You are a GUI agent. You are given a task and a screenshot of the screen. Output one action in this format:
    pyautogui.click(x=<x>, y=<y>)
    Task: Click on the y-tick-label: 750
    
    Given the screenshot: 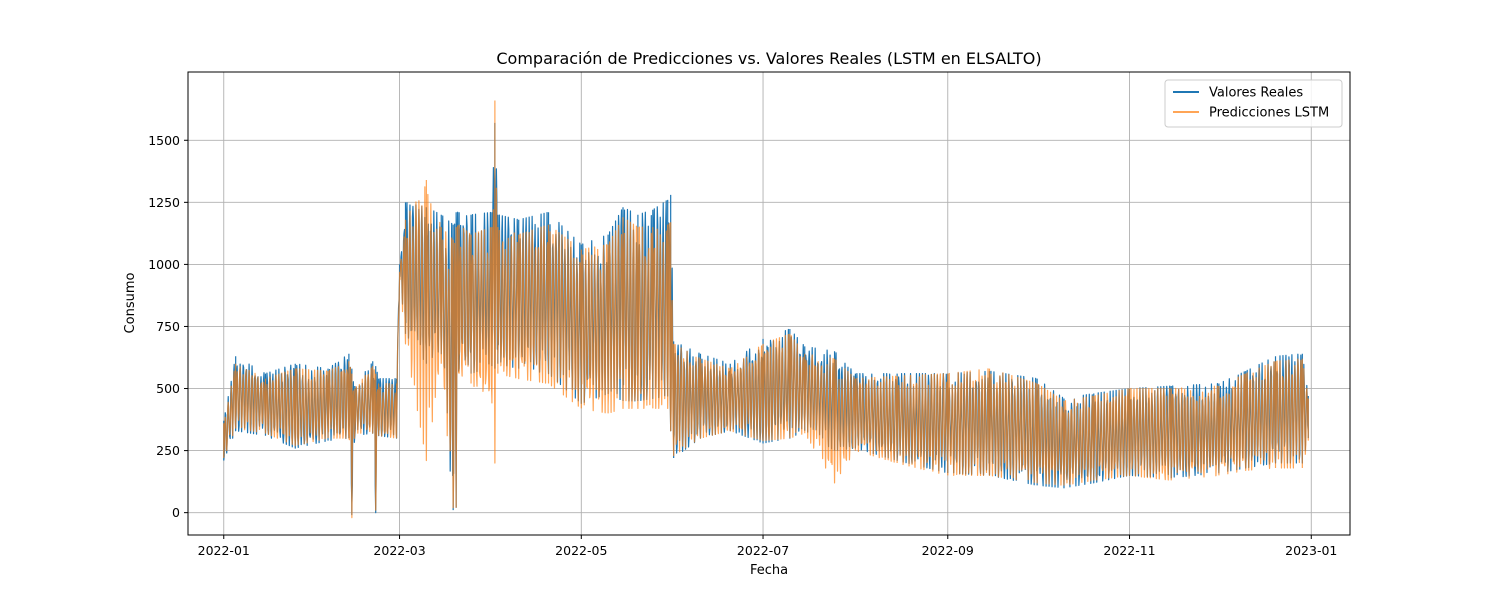 What is the action you would take?
    pyautogui.click(x=168, y=326)
    